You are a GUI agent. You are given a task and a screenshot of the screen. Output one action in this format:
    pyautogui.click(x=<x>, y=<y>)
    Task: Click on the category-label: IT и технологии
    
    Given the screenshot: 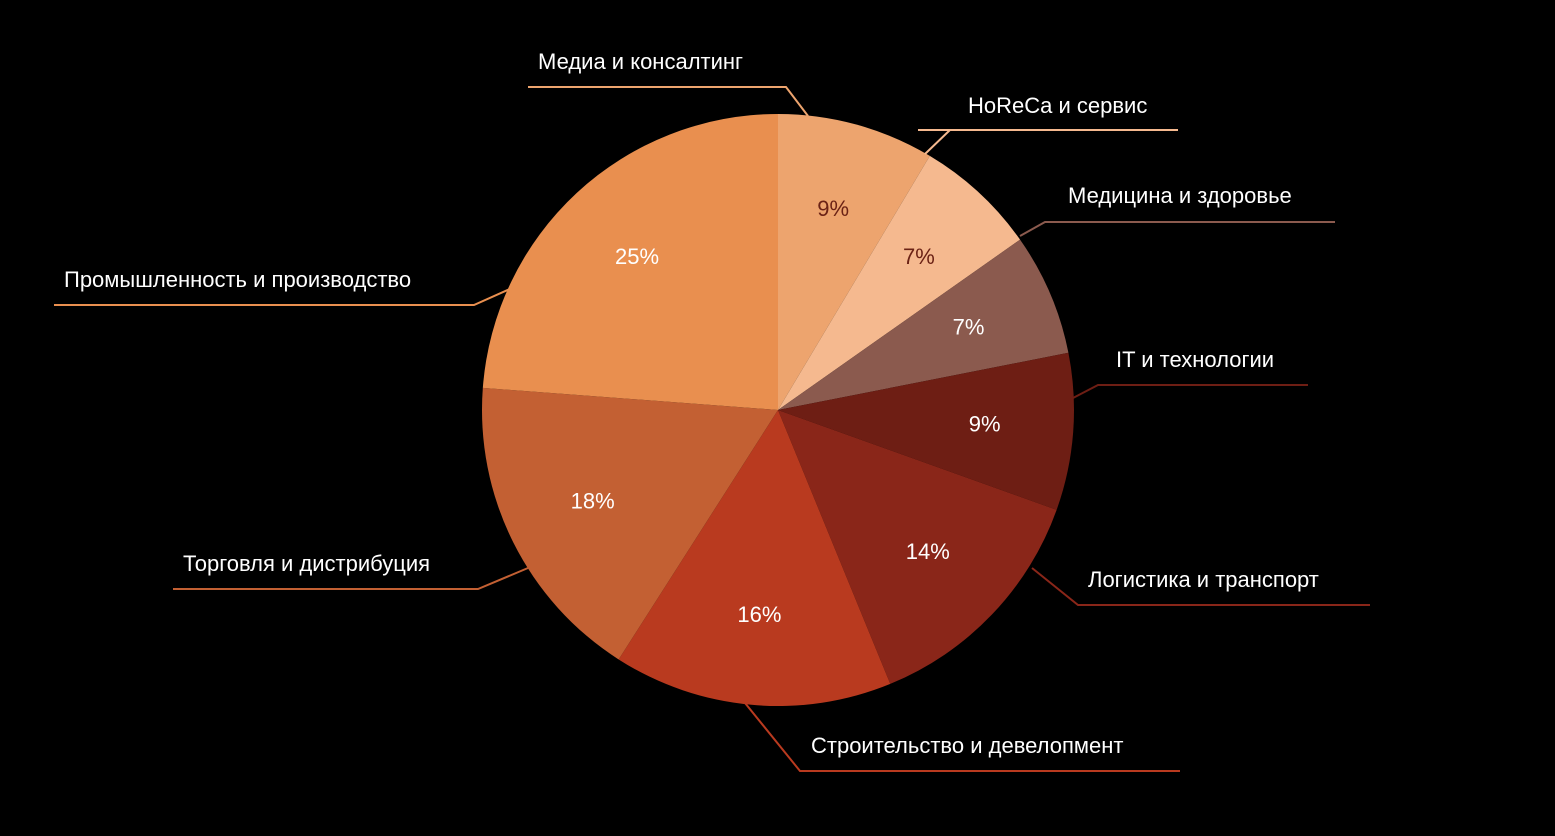 What is the action you would take?
    pyautogui.click(x=1195, y=359)
    